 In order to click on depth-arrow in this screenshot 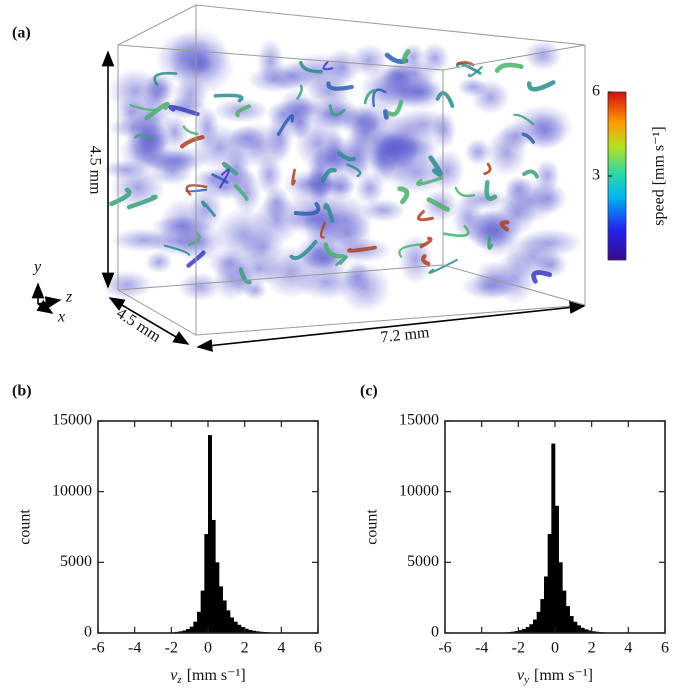, I will do `click(149, 321)`.